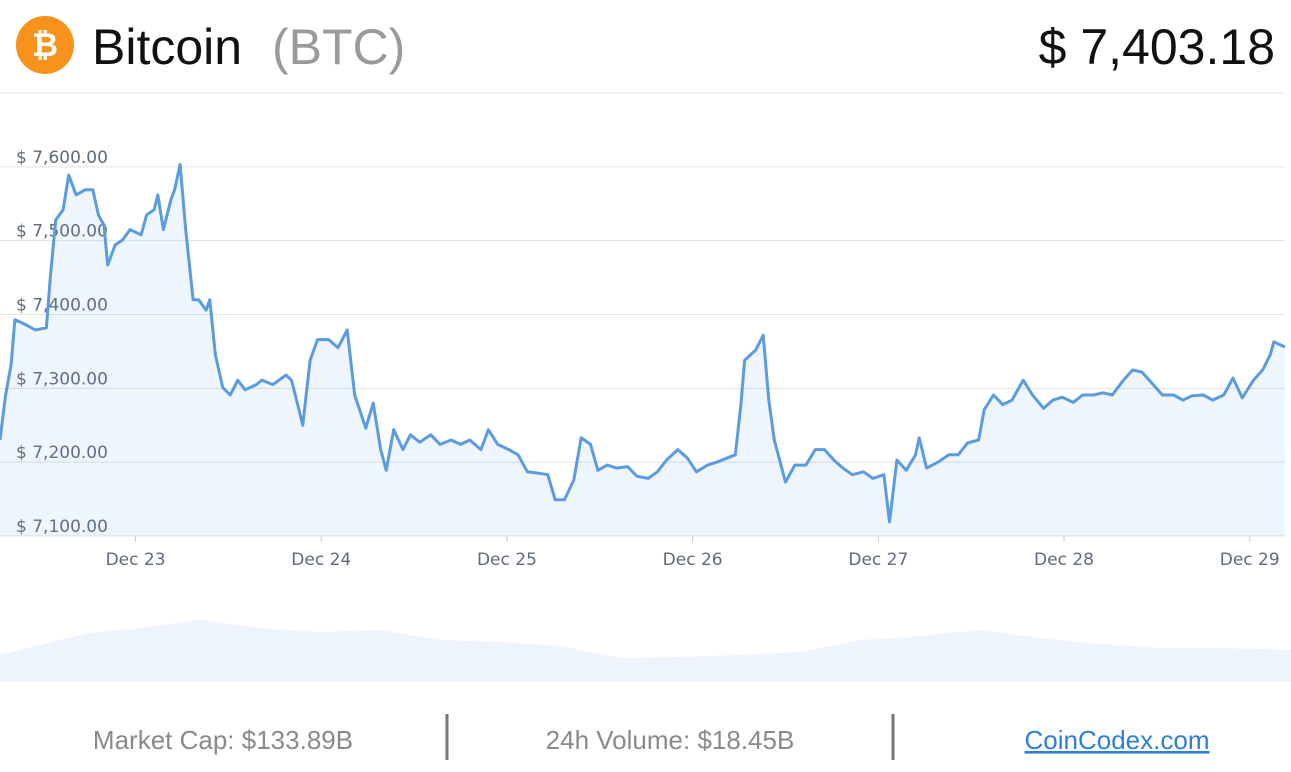  What do you see at coordinates (62, 453) in the screenshot?
I see `y-tick-label: $ 7,200.00` at bounding box center [62, 453].